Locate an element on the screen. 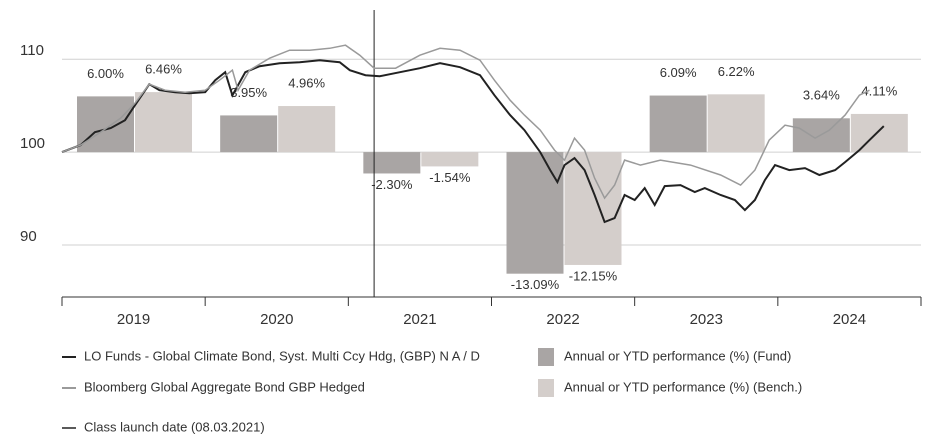 The width and height of the screenshot is (927, 436). y-tick-label: 100 is located at coordinates (32, 143).